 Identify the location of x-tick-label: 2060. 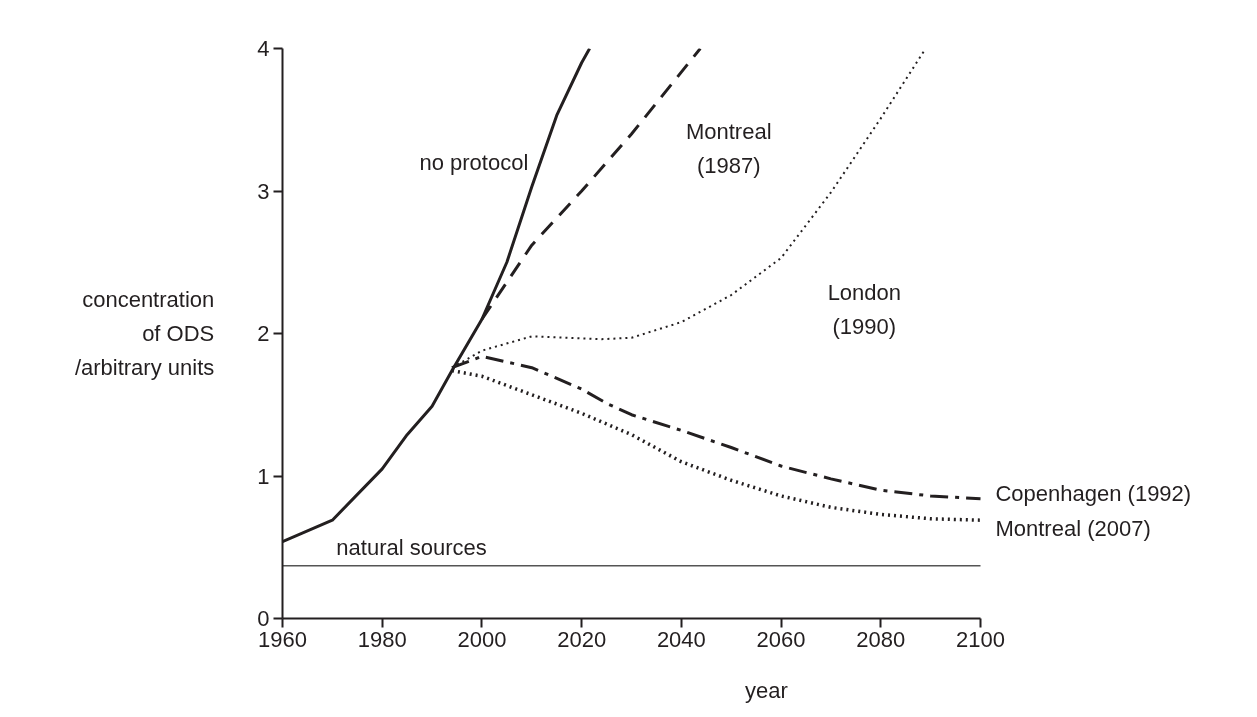
(781, 639).